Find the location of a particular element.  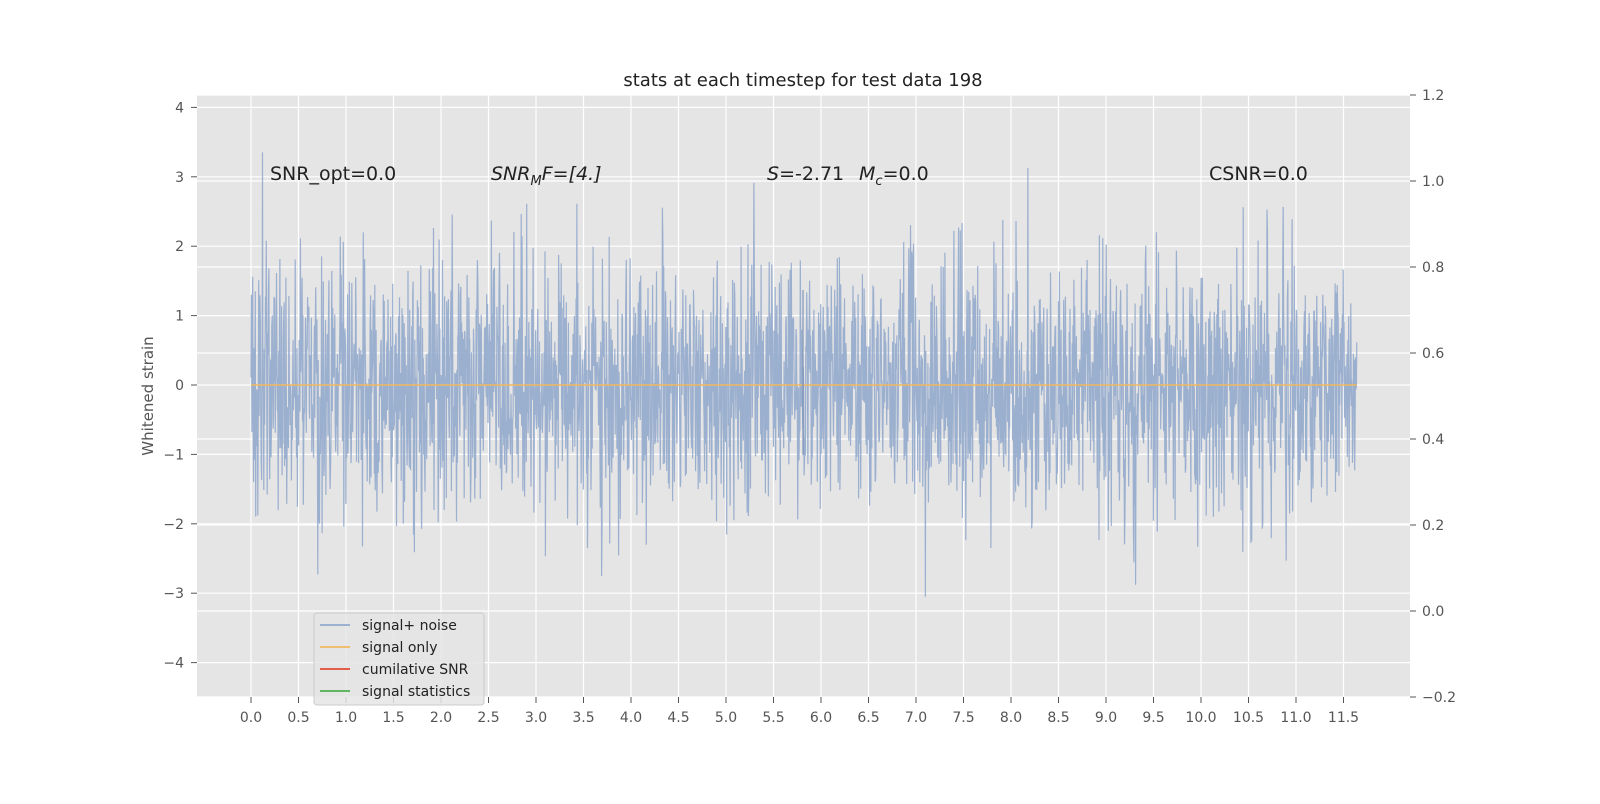

snr-mf-sub: M is located at coordinates (535, 181).